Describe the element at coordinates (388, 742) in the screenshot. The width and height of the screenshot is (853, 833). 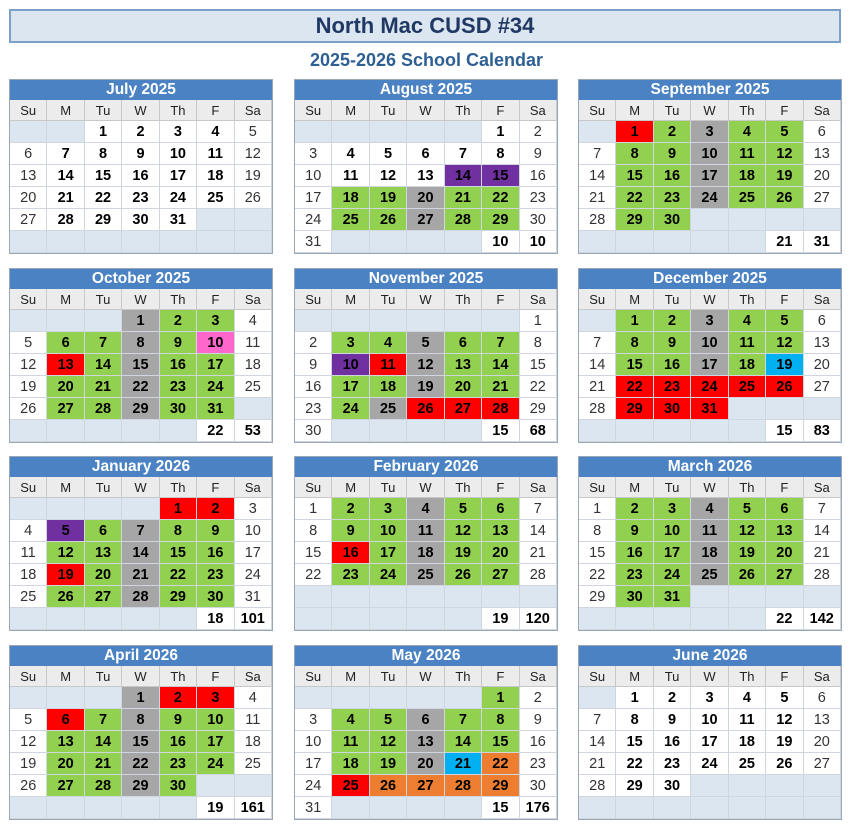
I see `day-cell: 12` at that location.